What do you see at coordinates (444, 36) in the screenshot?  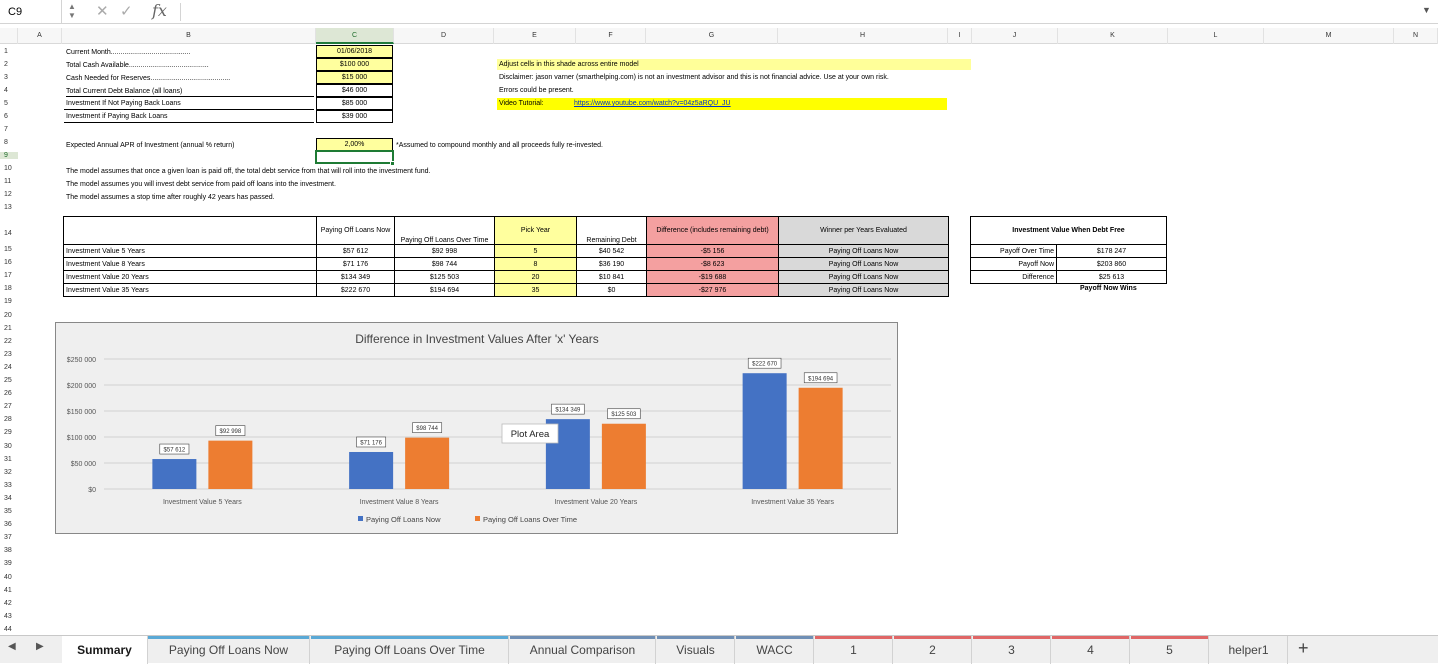 I see `column-header: D` at bounding box center [444, 36].